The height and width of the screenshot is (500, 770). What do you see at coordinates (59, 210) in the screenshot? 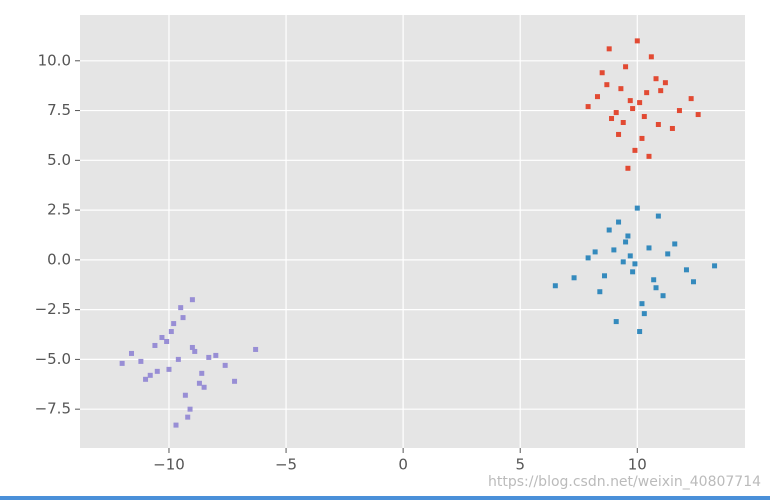
I see `y-tick-label: 2.5` at bounding box center [59, 210].